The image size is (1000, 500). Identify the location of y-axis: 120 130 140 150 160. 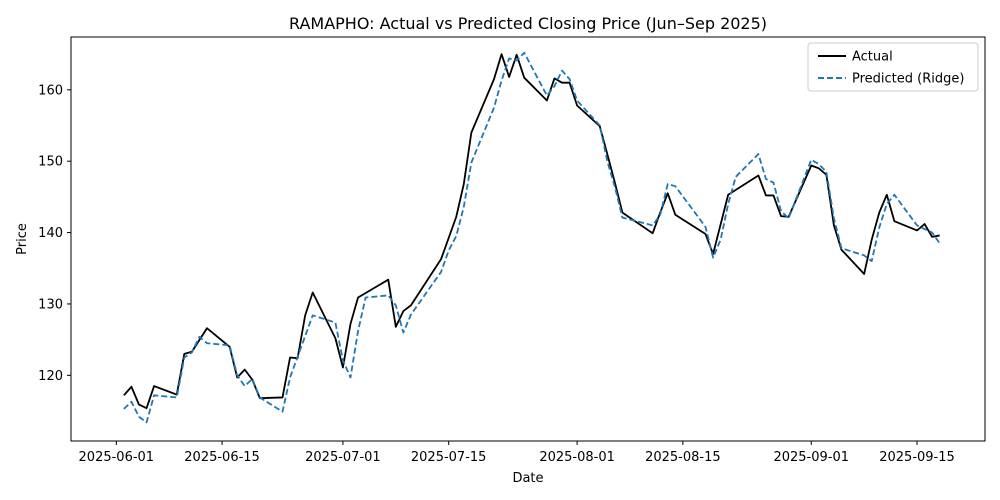
(54, 233).